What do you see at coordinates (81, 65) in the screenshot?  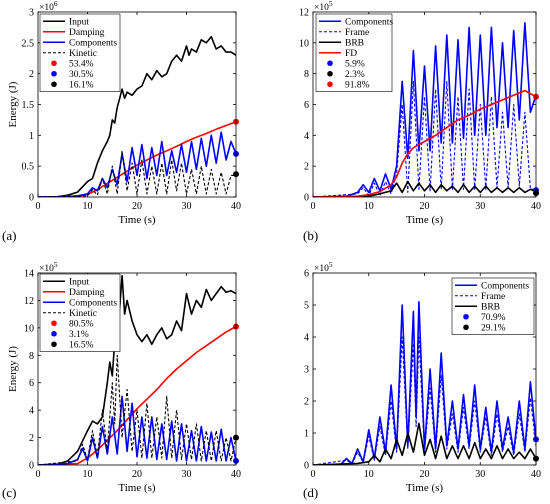 I see `legend-percent: 53.4%` at bounding box center [81, 65].